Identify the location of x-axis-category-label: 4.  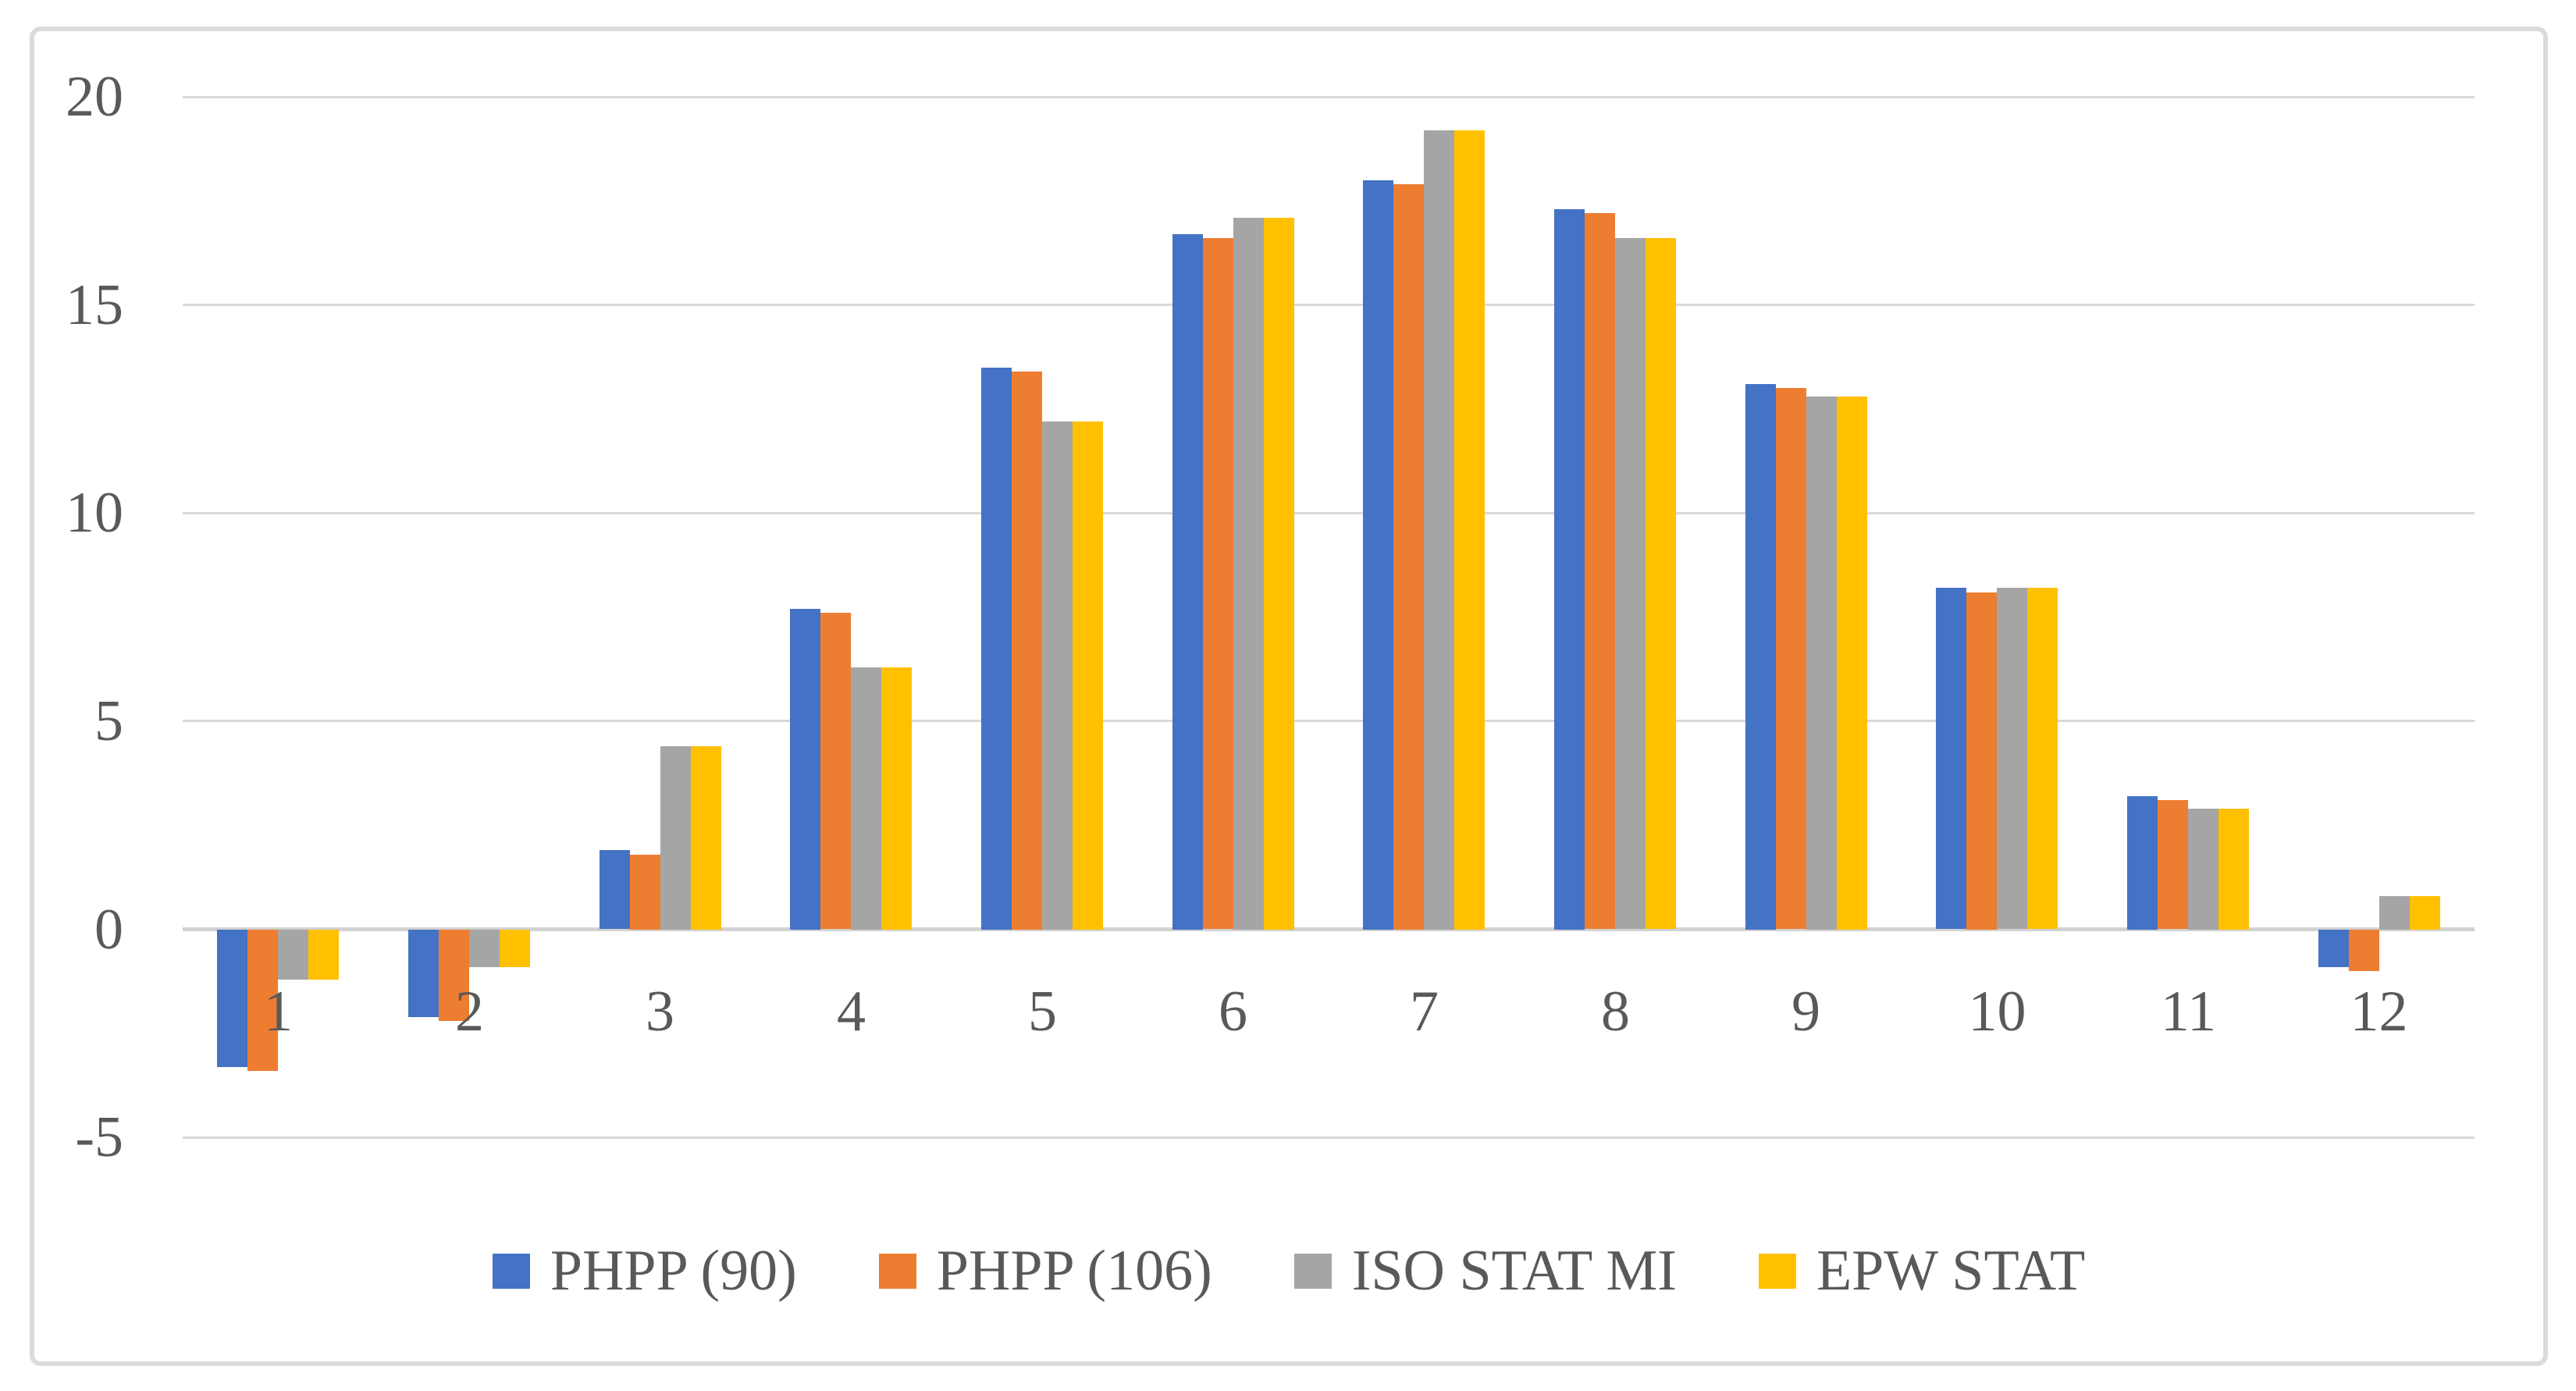
(851, 1012).